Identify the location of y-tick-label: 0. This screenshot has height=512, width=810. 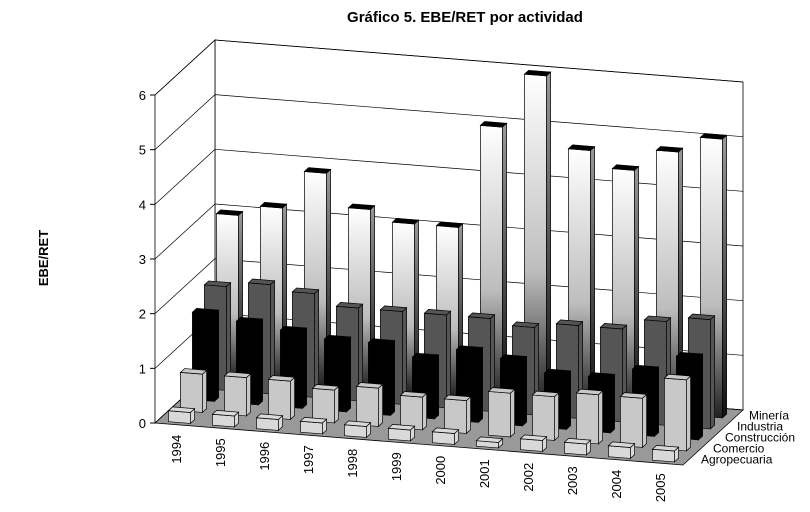
(142, 423).